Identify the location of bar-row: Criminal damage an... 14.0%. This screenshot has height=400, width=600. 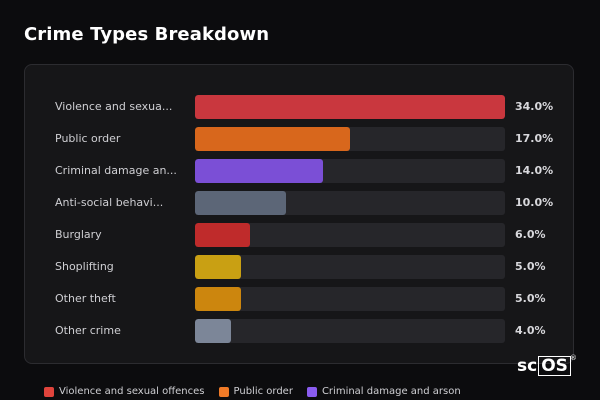
(299, 171).